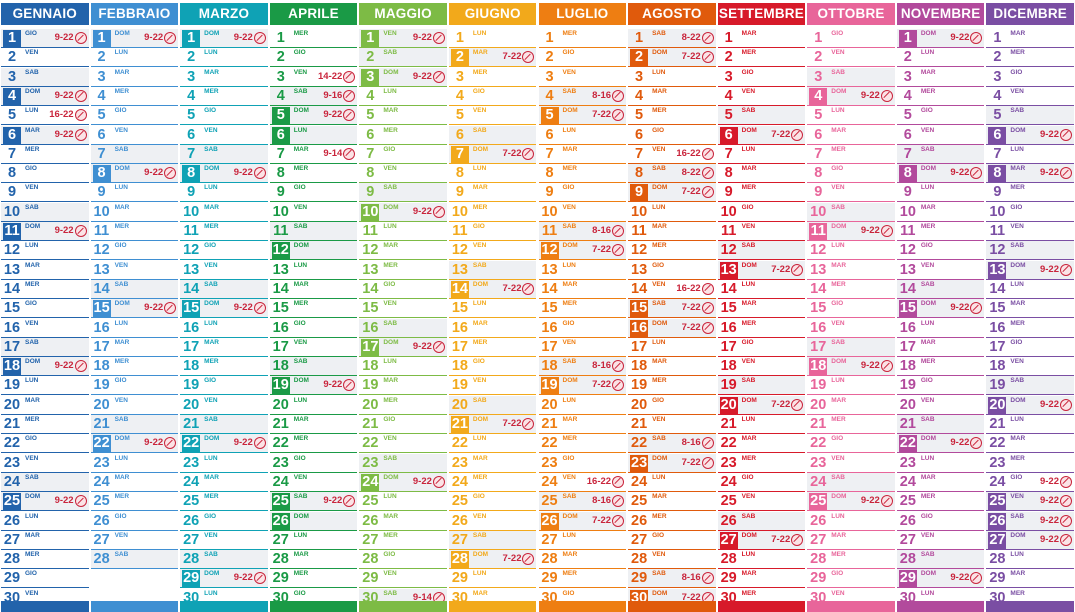 This screenshot has height=612, width=1075. I want to click on day-row: 12 DOM, so click(313, 251).